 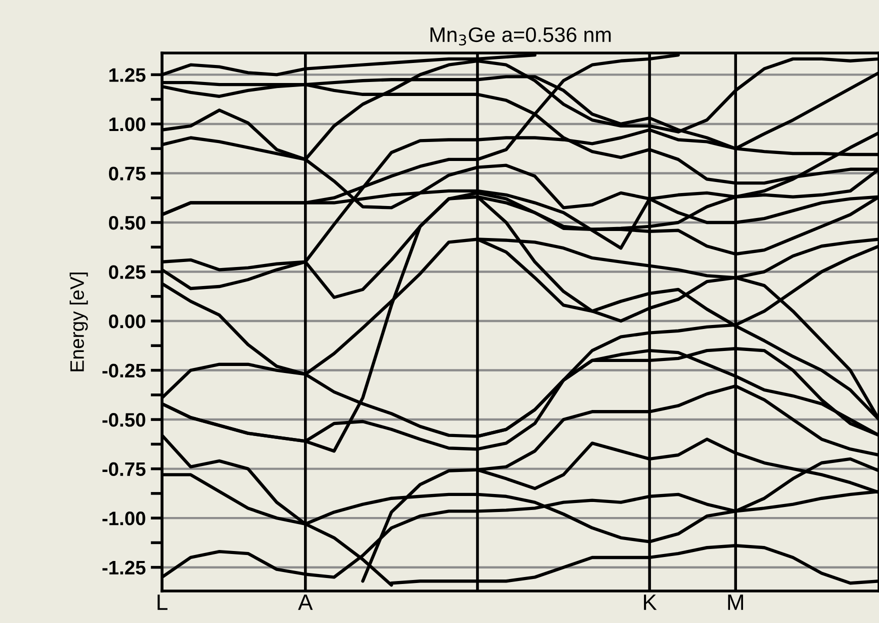 What do you see at coordinates (163, 602) in the screenshot?
I see `x-tick-label: L` at bounding box center [163, 602].